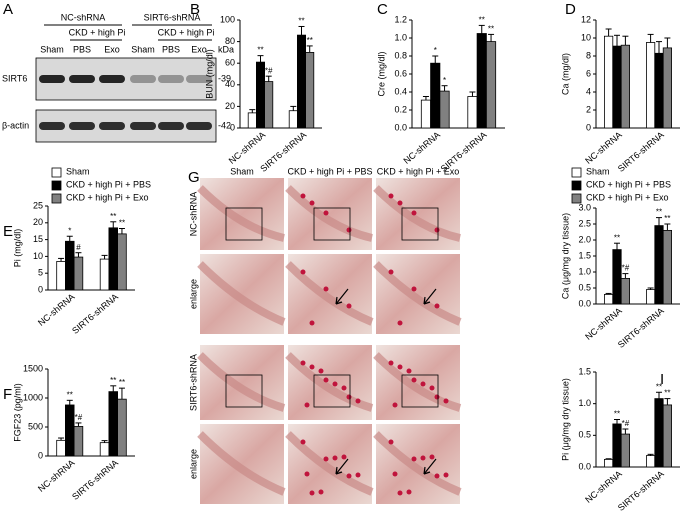  What do you see at coordinates (588, 127) in the screenshot?
I see `y-tick-label: 0` at bounding box center [588, 127].